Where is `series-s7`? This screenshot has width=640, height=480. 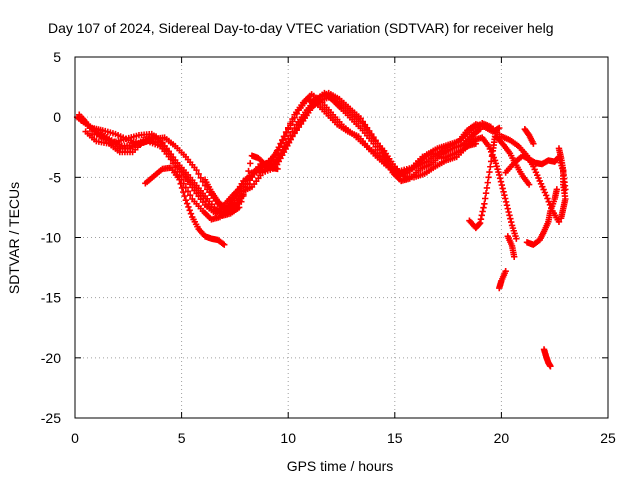 series-s7 is located at coordinates (241, 183).